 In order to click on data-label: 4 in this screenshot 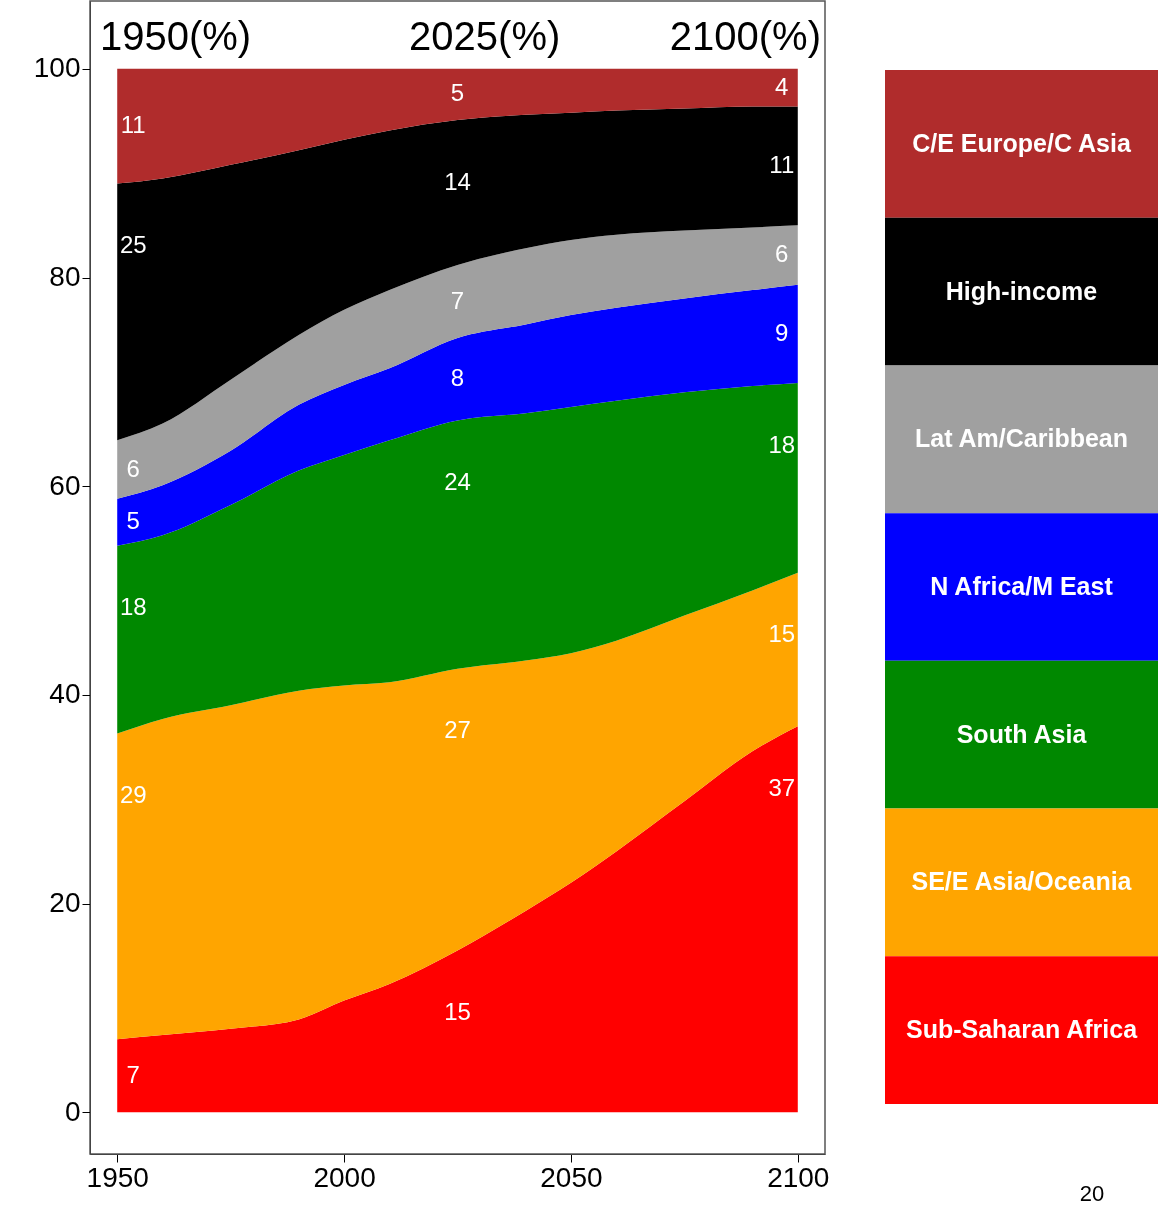, I will do `click(782, 86)`.